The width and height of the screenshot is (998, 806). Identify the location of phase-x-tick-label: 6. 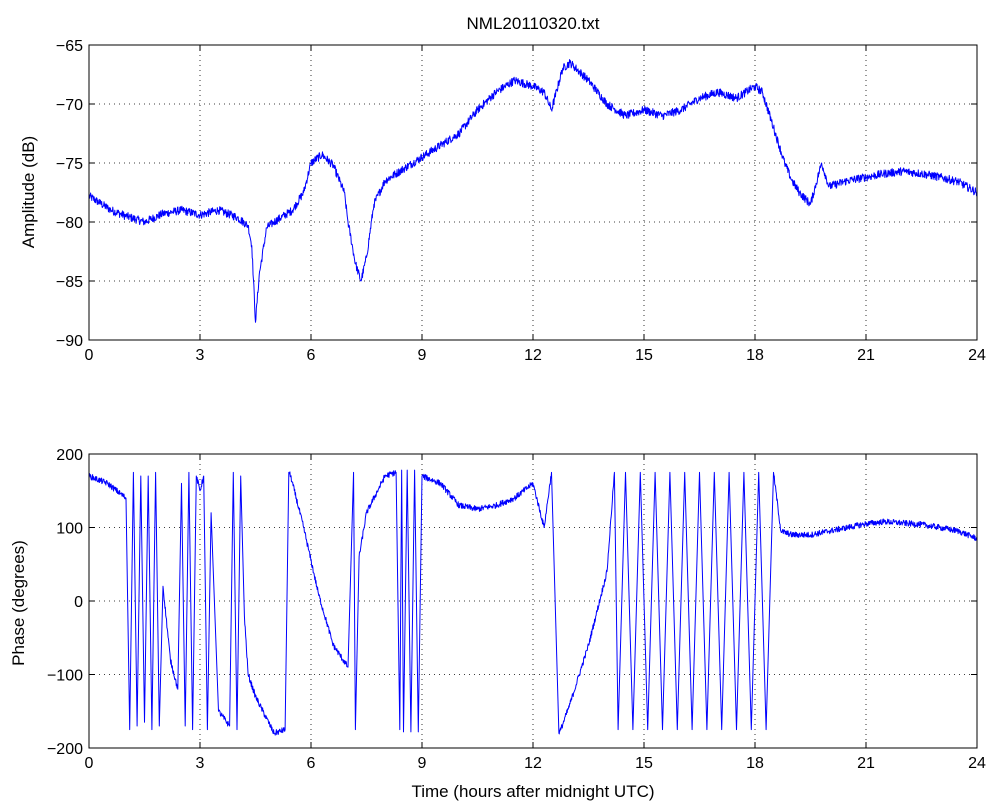
(311, 763).